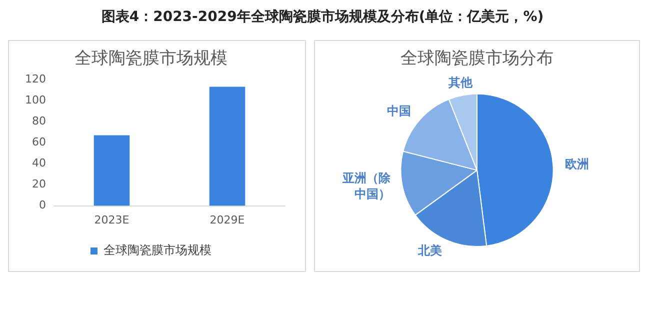 This screenshot has width=645, height=328. I want to click on text: 图表4：2023-2029年全球陶瓷膜市场规模及分布(单位：亿美元，%), so click(322, 17).